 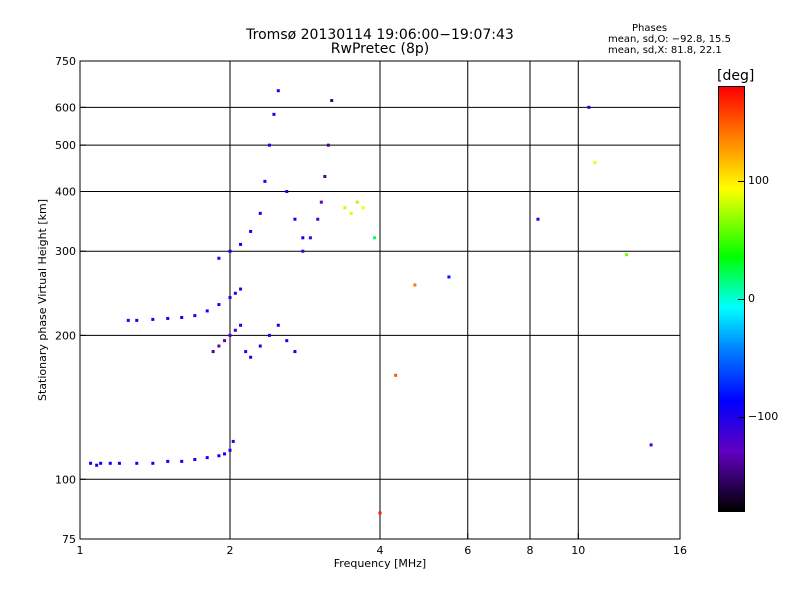 I want to click on chart-subtitle: RwPretec (8p), so click(x=380, y=49).